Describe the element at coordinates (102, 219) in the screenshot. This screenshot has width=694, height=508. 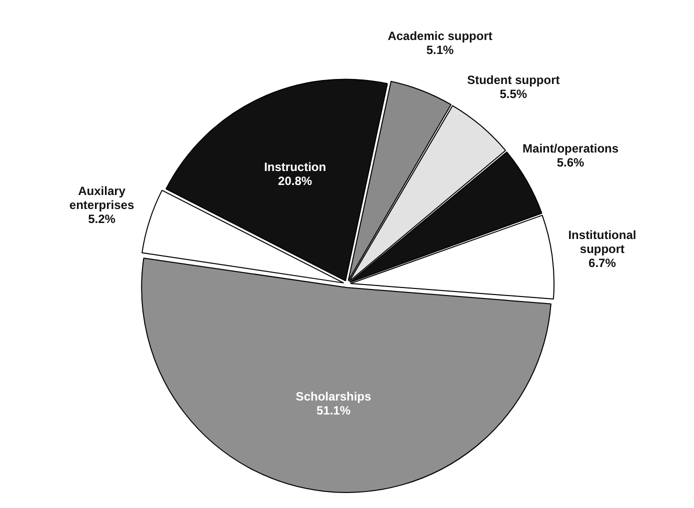
I see `data-label: 5.2%` at that location.